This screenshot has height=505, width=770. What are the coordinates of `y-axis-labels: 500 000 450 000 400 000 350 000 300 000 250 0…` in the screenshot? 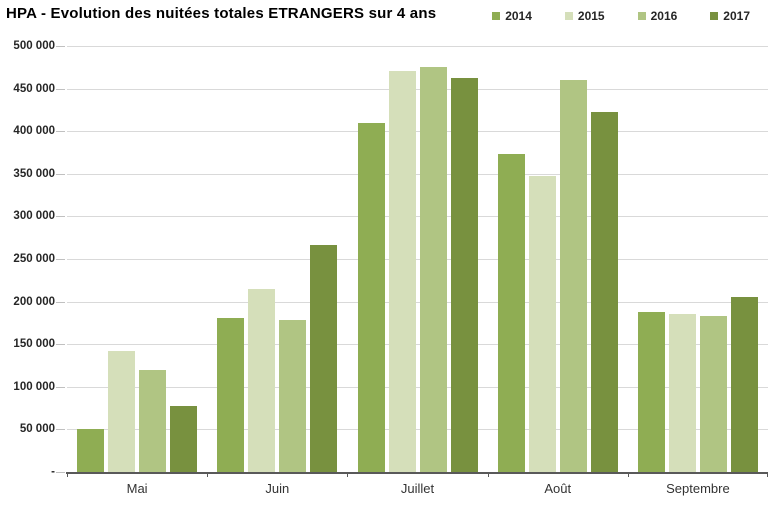 It's located at (27, 259).